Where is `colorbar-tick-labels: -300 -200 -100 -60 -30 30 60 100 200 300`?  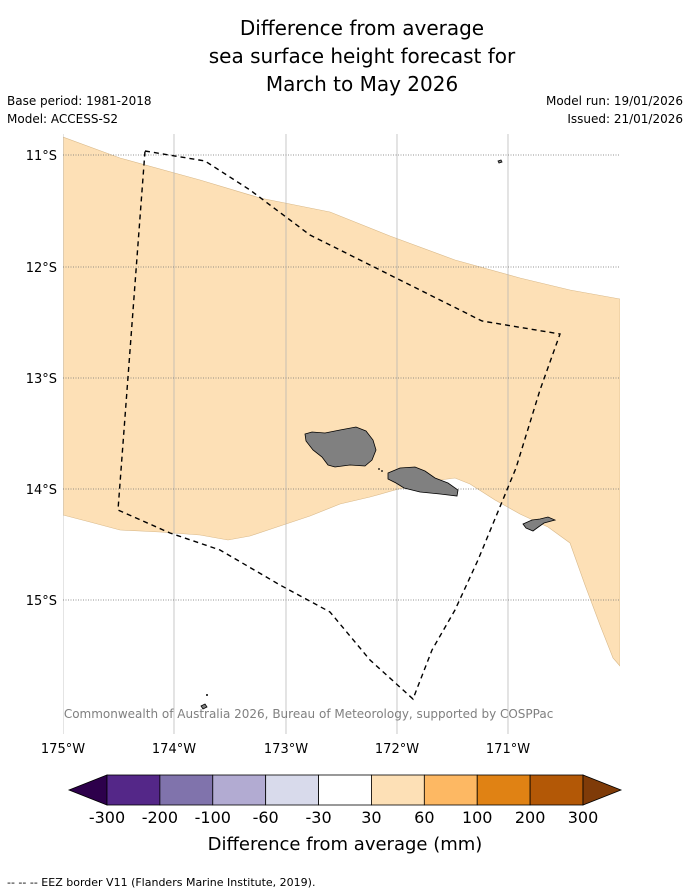 colorbar-tick-labels: -300 -200 -100 -60 -30 30 60 100 200 300 is located at coordinates (343, 817).